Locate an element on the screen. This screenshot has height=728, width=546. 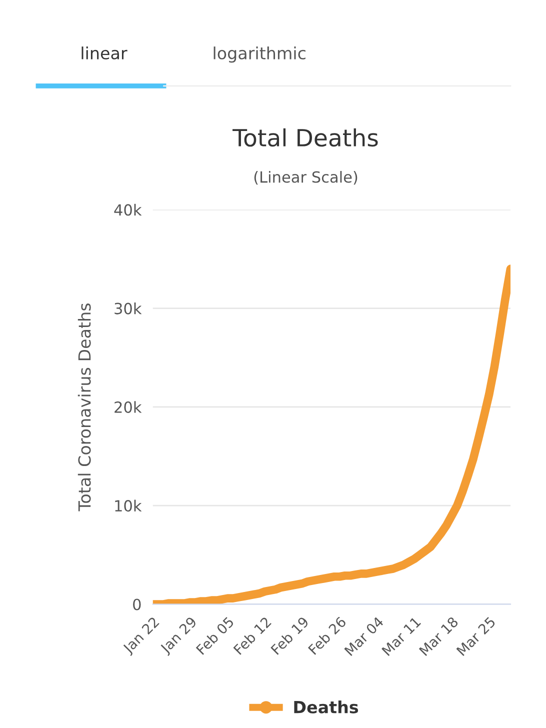
y-tick-label: 0 is located at coordinates (137, 604).